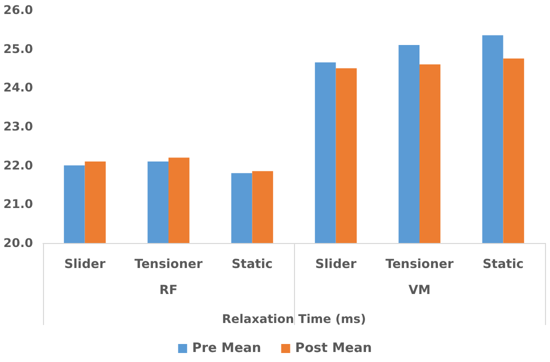  Describe the element at coordinates (419, 289) in the screenshot. I see `text: VM` at that location.